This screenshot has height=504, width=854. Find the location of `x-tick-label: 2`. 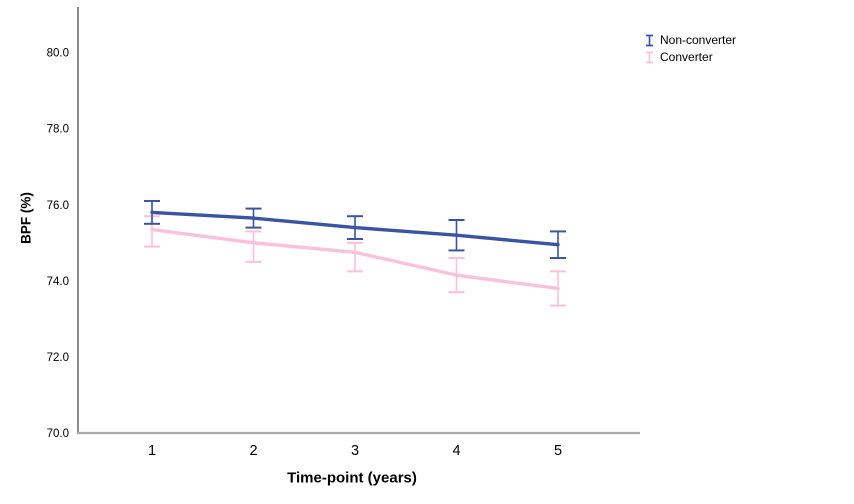

x-tick-label: 2 is located at coordinates (253, 451).